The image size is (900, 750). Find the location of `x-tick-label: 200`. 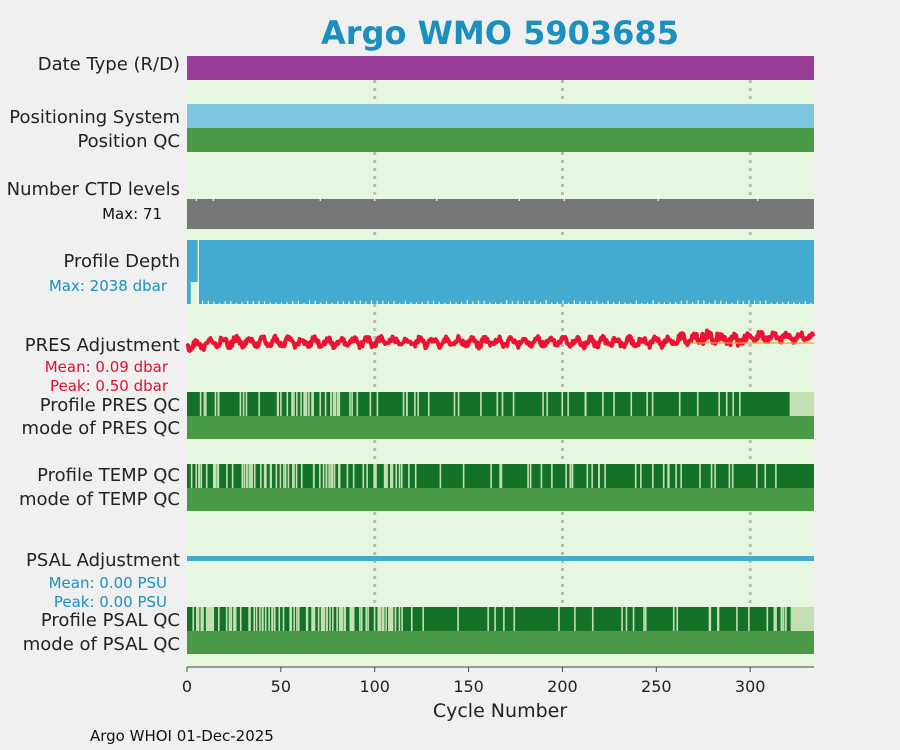

x-tick-label: 200 is located at coordinates (562, 686).